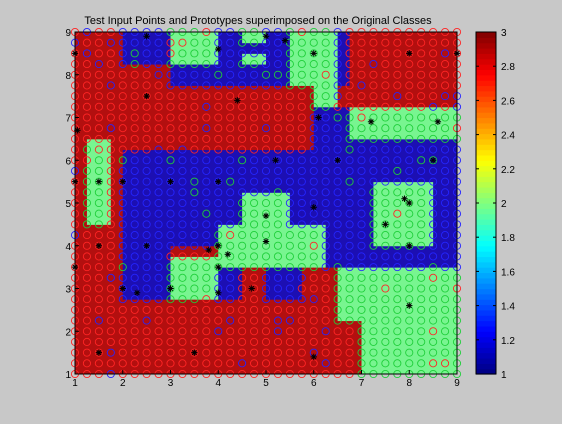 The image size is (562, 424). Describe the element at coordinates (508, 170) in the screenshot. I see `colorbar-tick-label: 2.2` at that location.